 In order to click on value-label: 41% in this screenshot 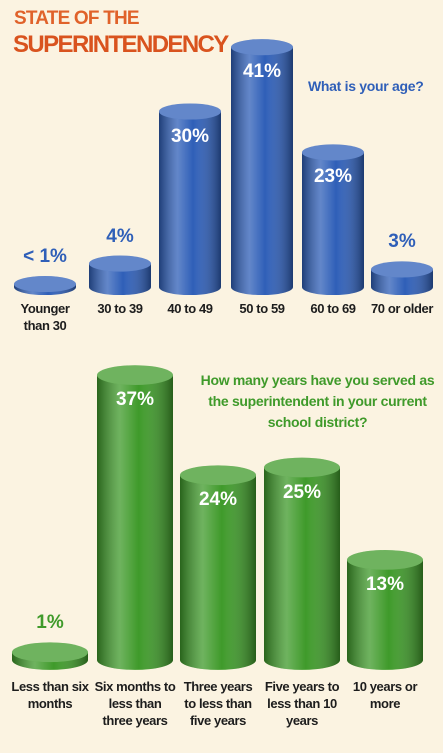, I will do `click(262, 72)`.